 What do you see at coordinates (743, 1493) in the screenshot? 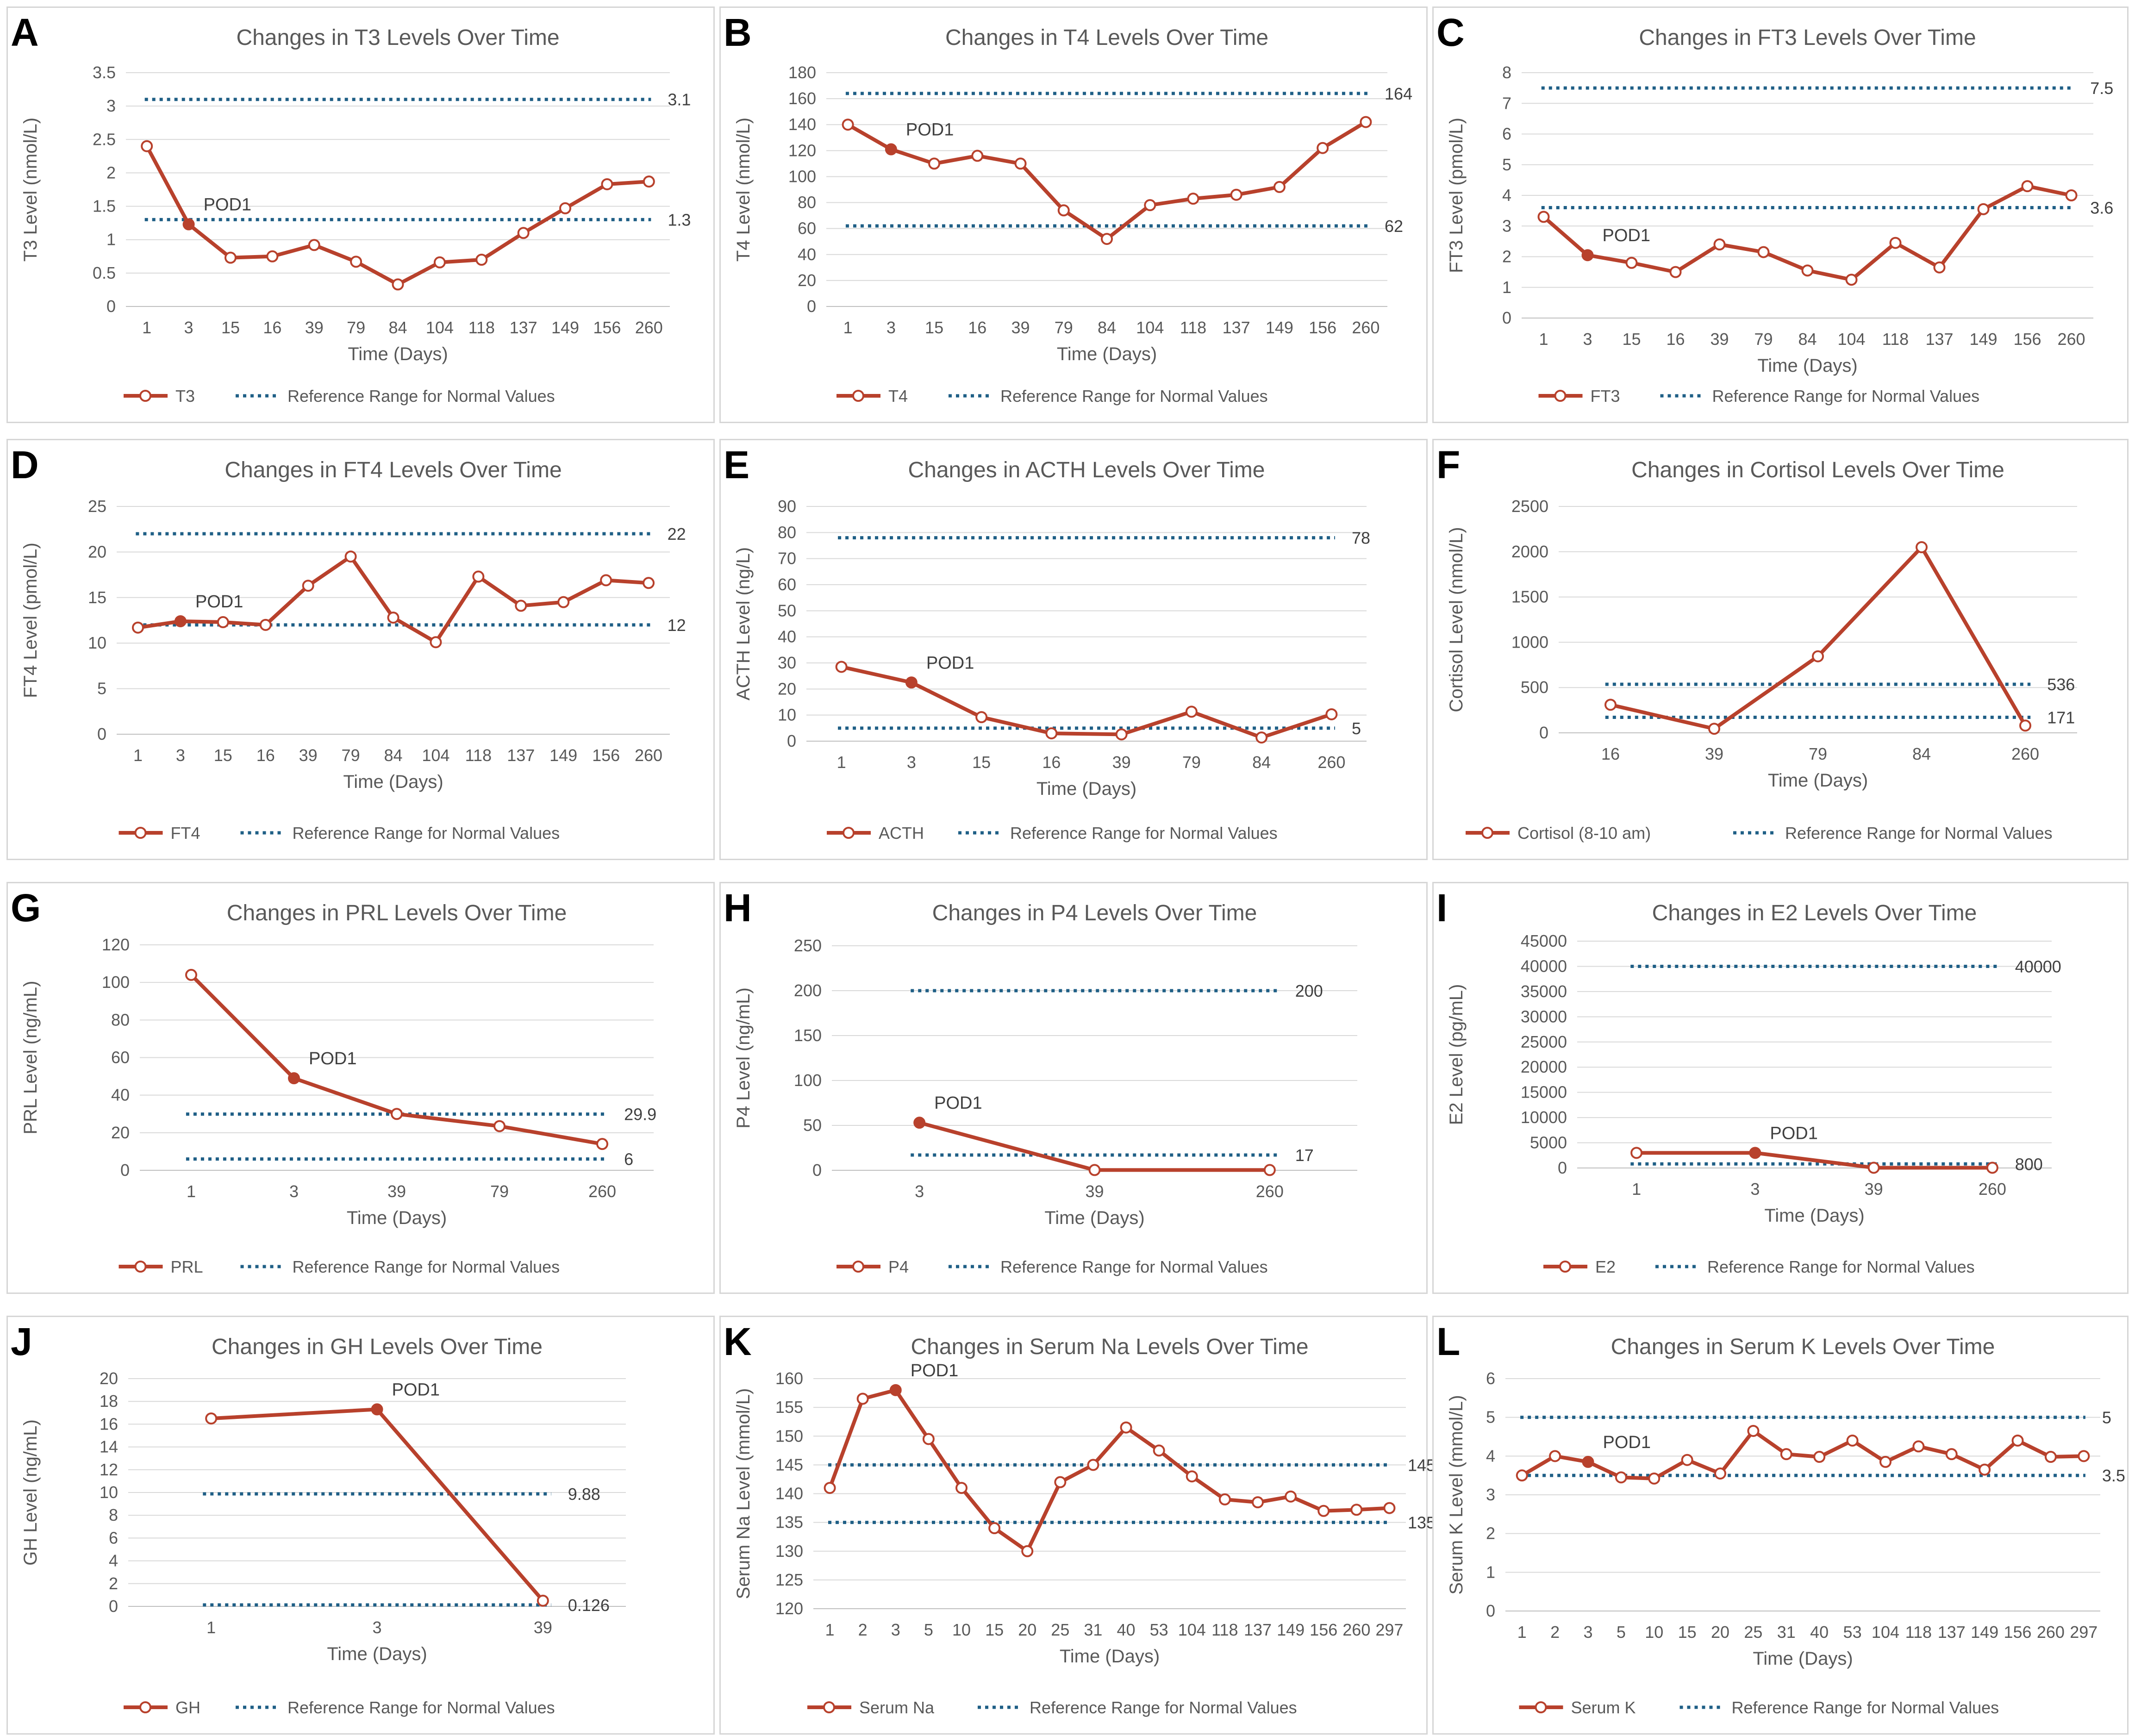
I see `y-axis-label: Serum Na Level (mmol/L)` at bounding box center [743, 1493].